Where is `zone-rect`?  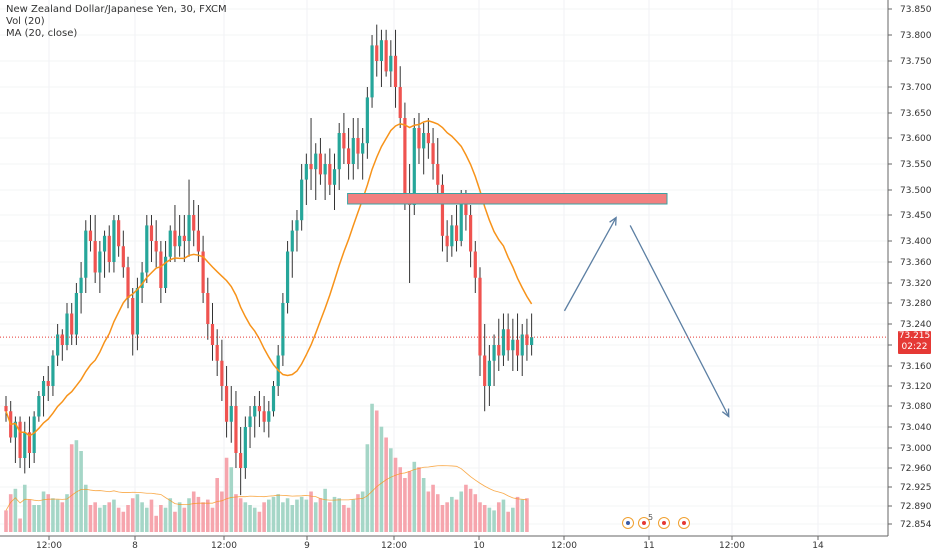
zone-rect is located at coordinates (507, 199).